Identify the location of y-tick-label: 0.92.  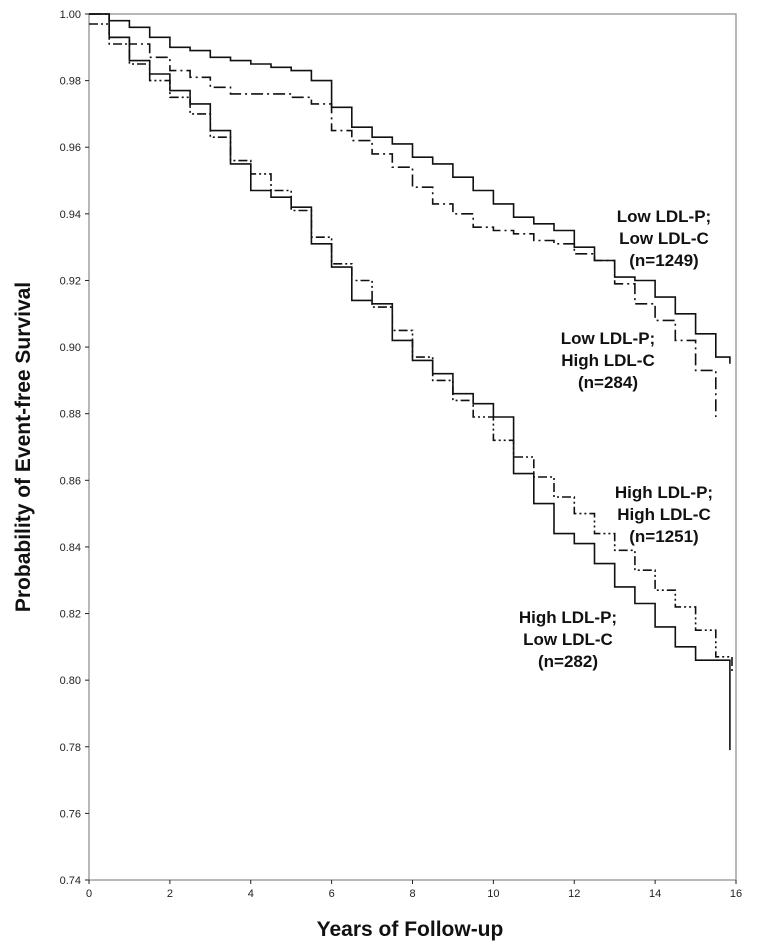
(70, 281).